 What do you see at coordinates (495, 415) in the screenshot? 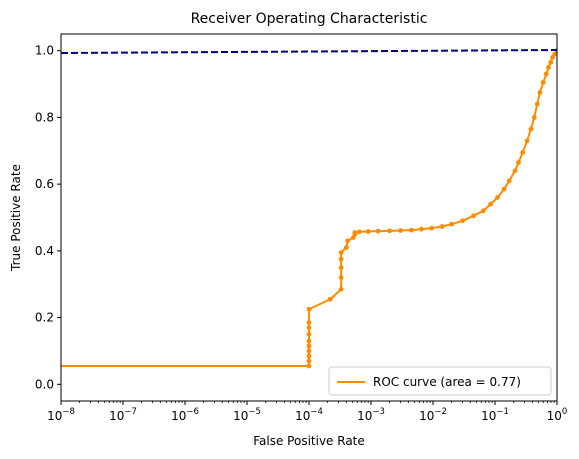
I see `x-tick-label: 10⁻¹` at bounding box center [495, 415].